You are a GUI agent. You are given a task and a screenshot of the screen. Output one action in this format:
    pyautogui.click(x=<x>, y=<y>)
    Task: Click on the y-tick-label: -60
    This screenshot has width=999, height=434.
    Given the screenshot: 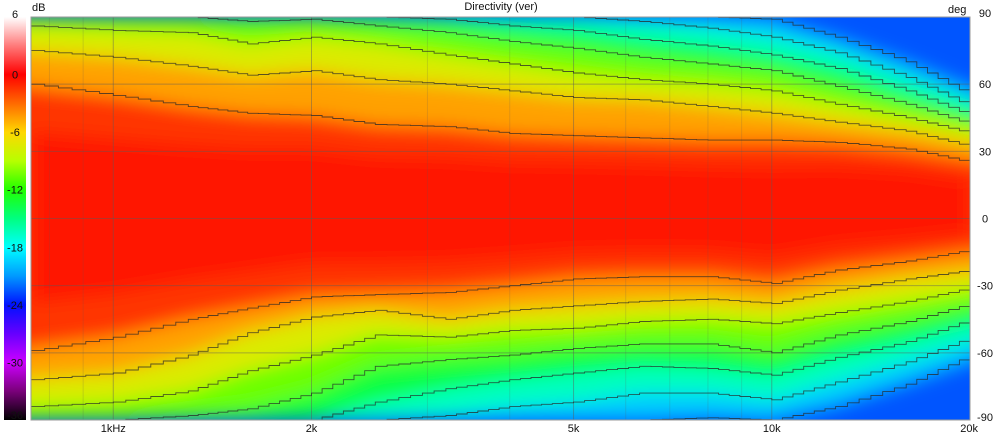 What is the action you would take?
    pyautogui.click(x=985, y=354)
    